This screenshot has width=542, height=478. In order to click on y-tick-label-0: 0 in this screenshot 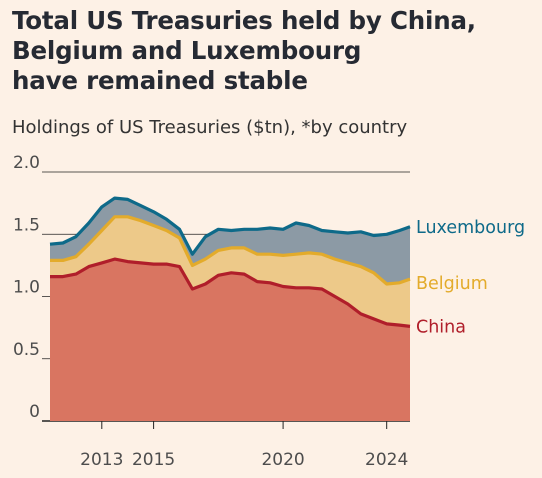, I will do `click(34, 412)`.